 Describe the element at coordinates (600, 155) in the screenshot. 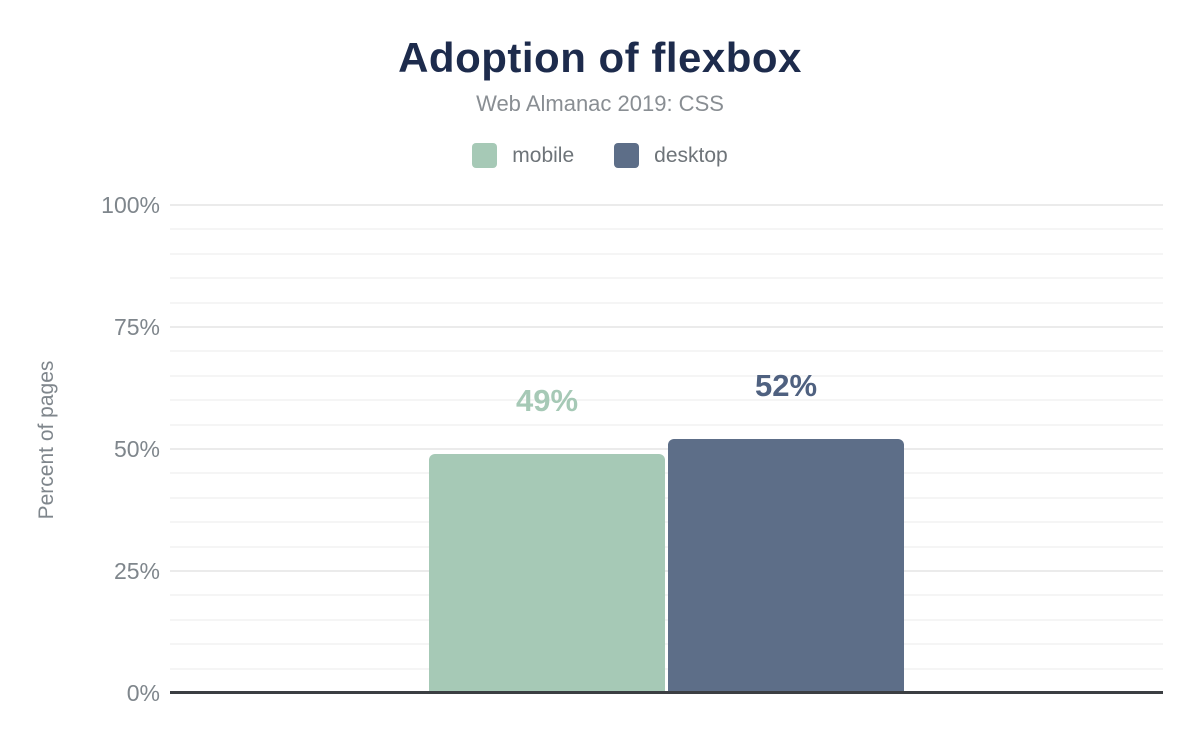

I see `chart-legend: mobile desktop` at that location.